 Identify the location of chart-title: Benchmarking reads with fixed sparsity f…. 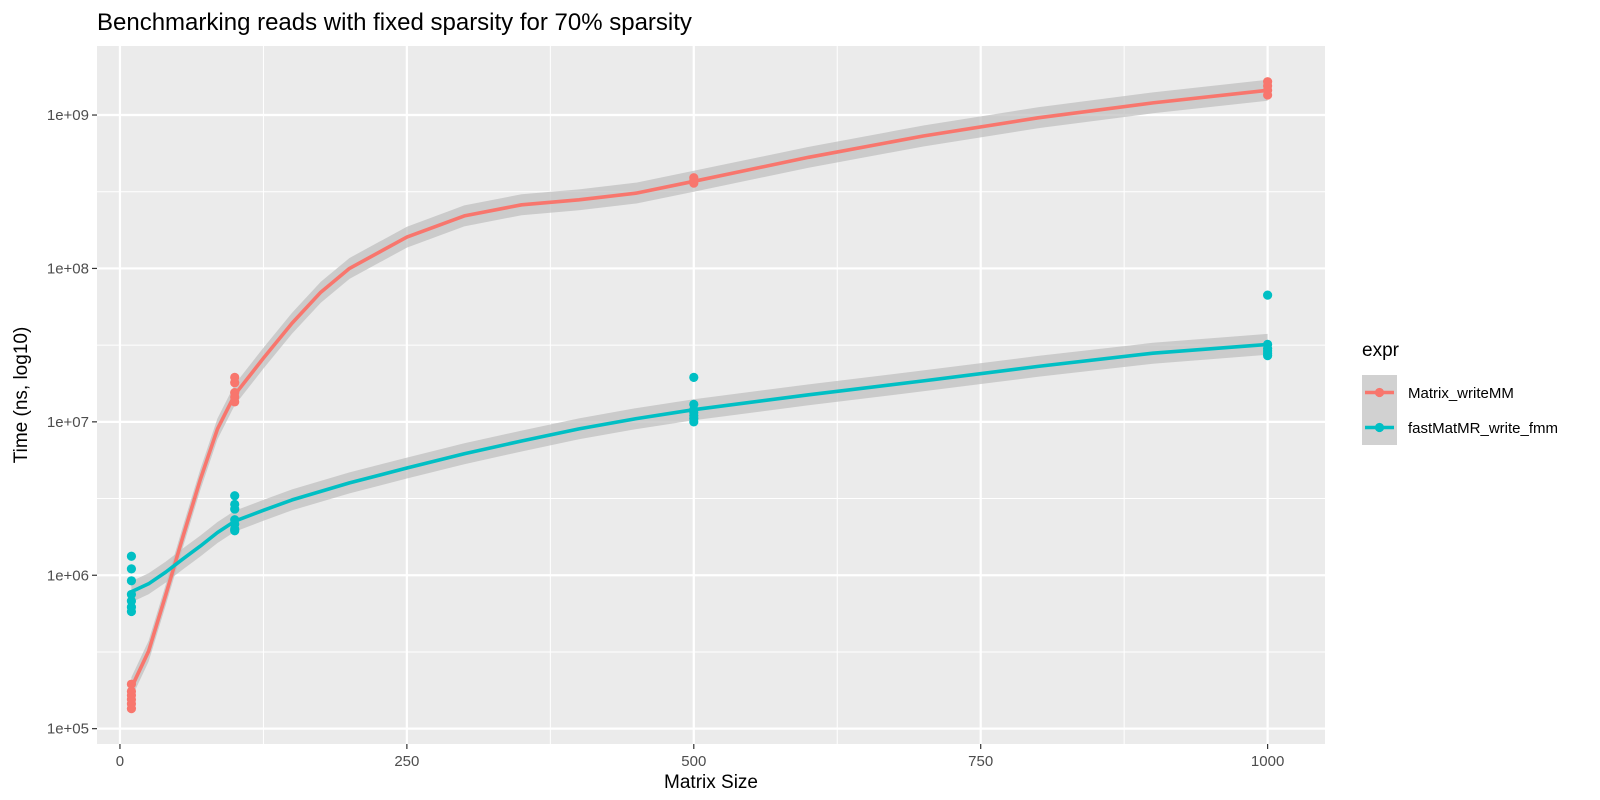
(394, 22).